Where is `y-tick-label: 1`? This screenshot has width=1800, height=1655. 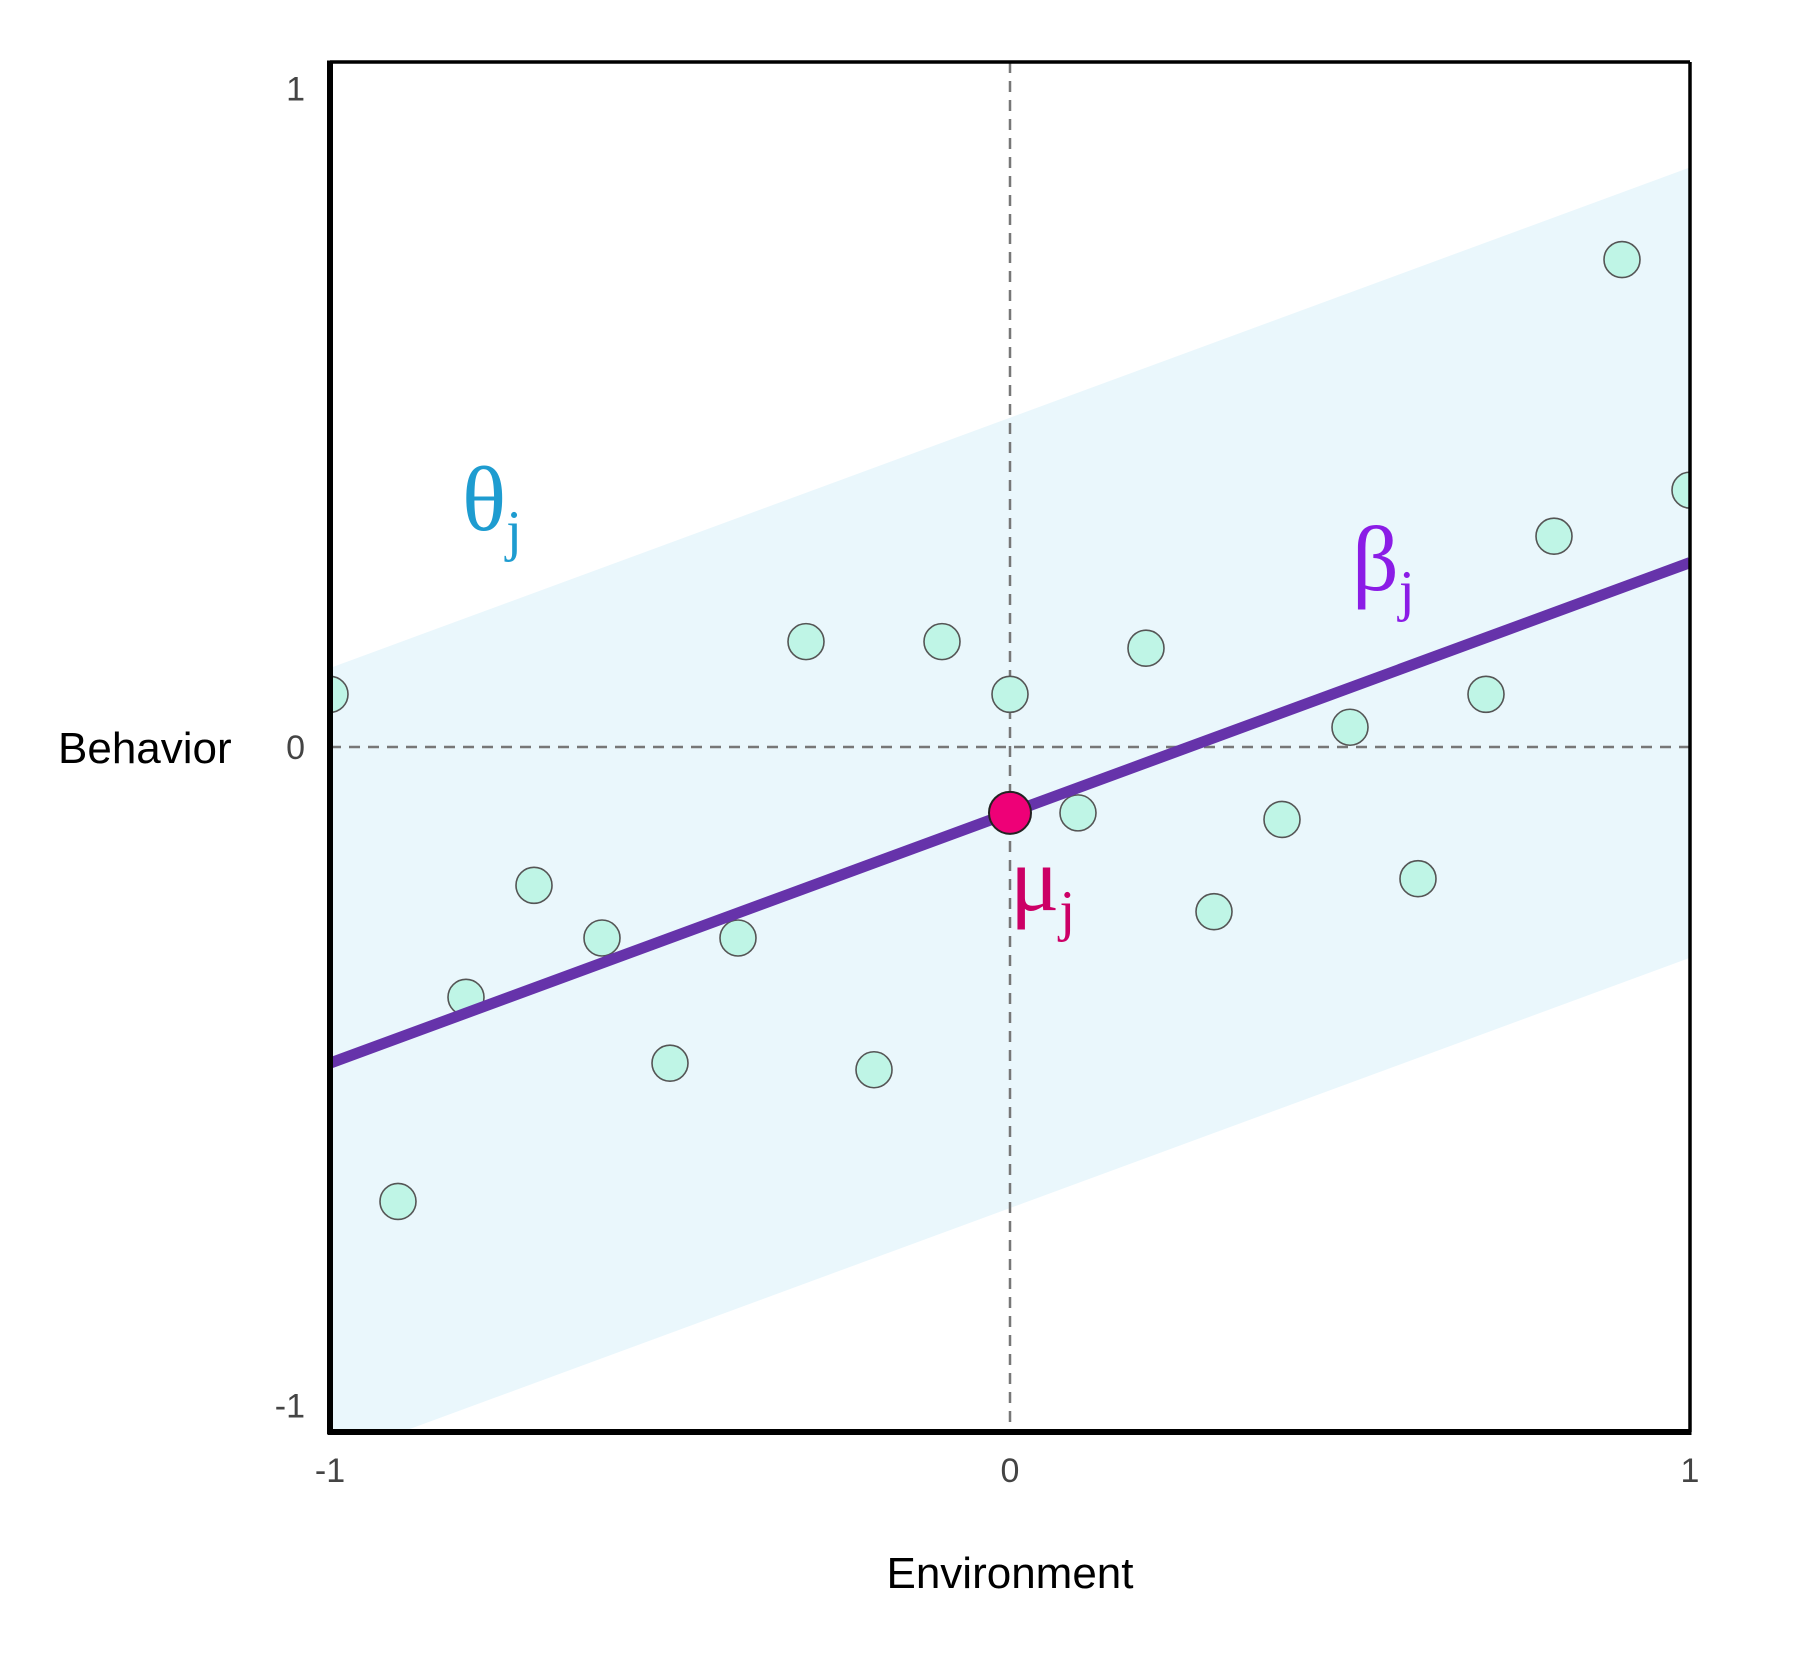
y-tick-label: 1 is located at coordinates (295, 89).